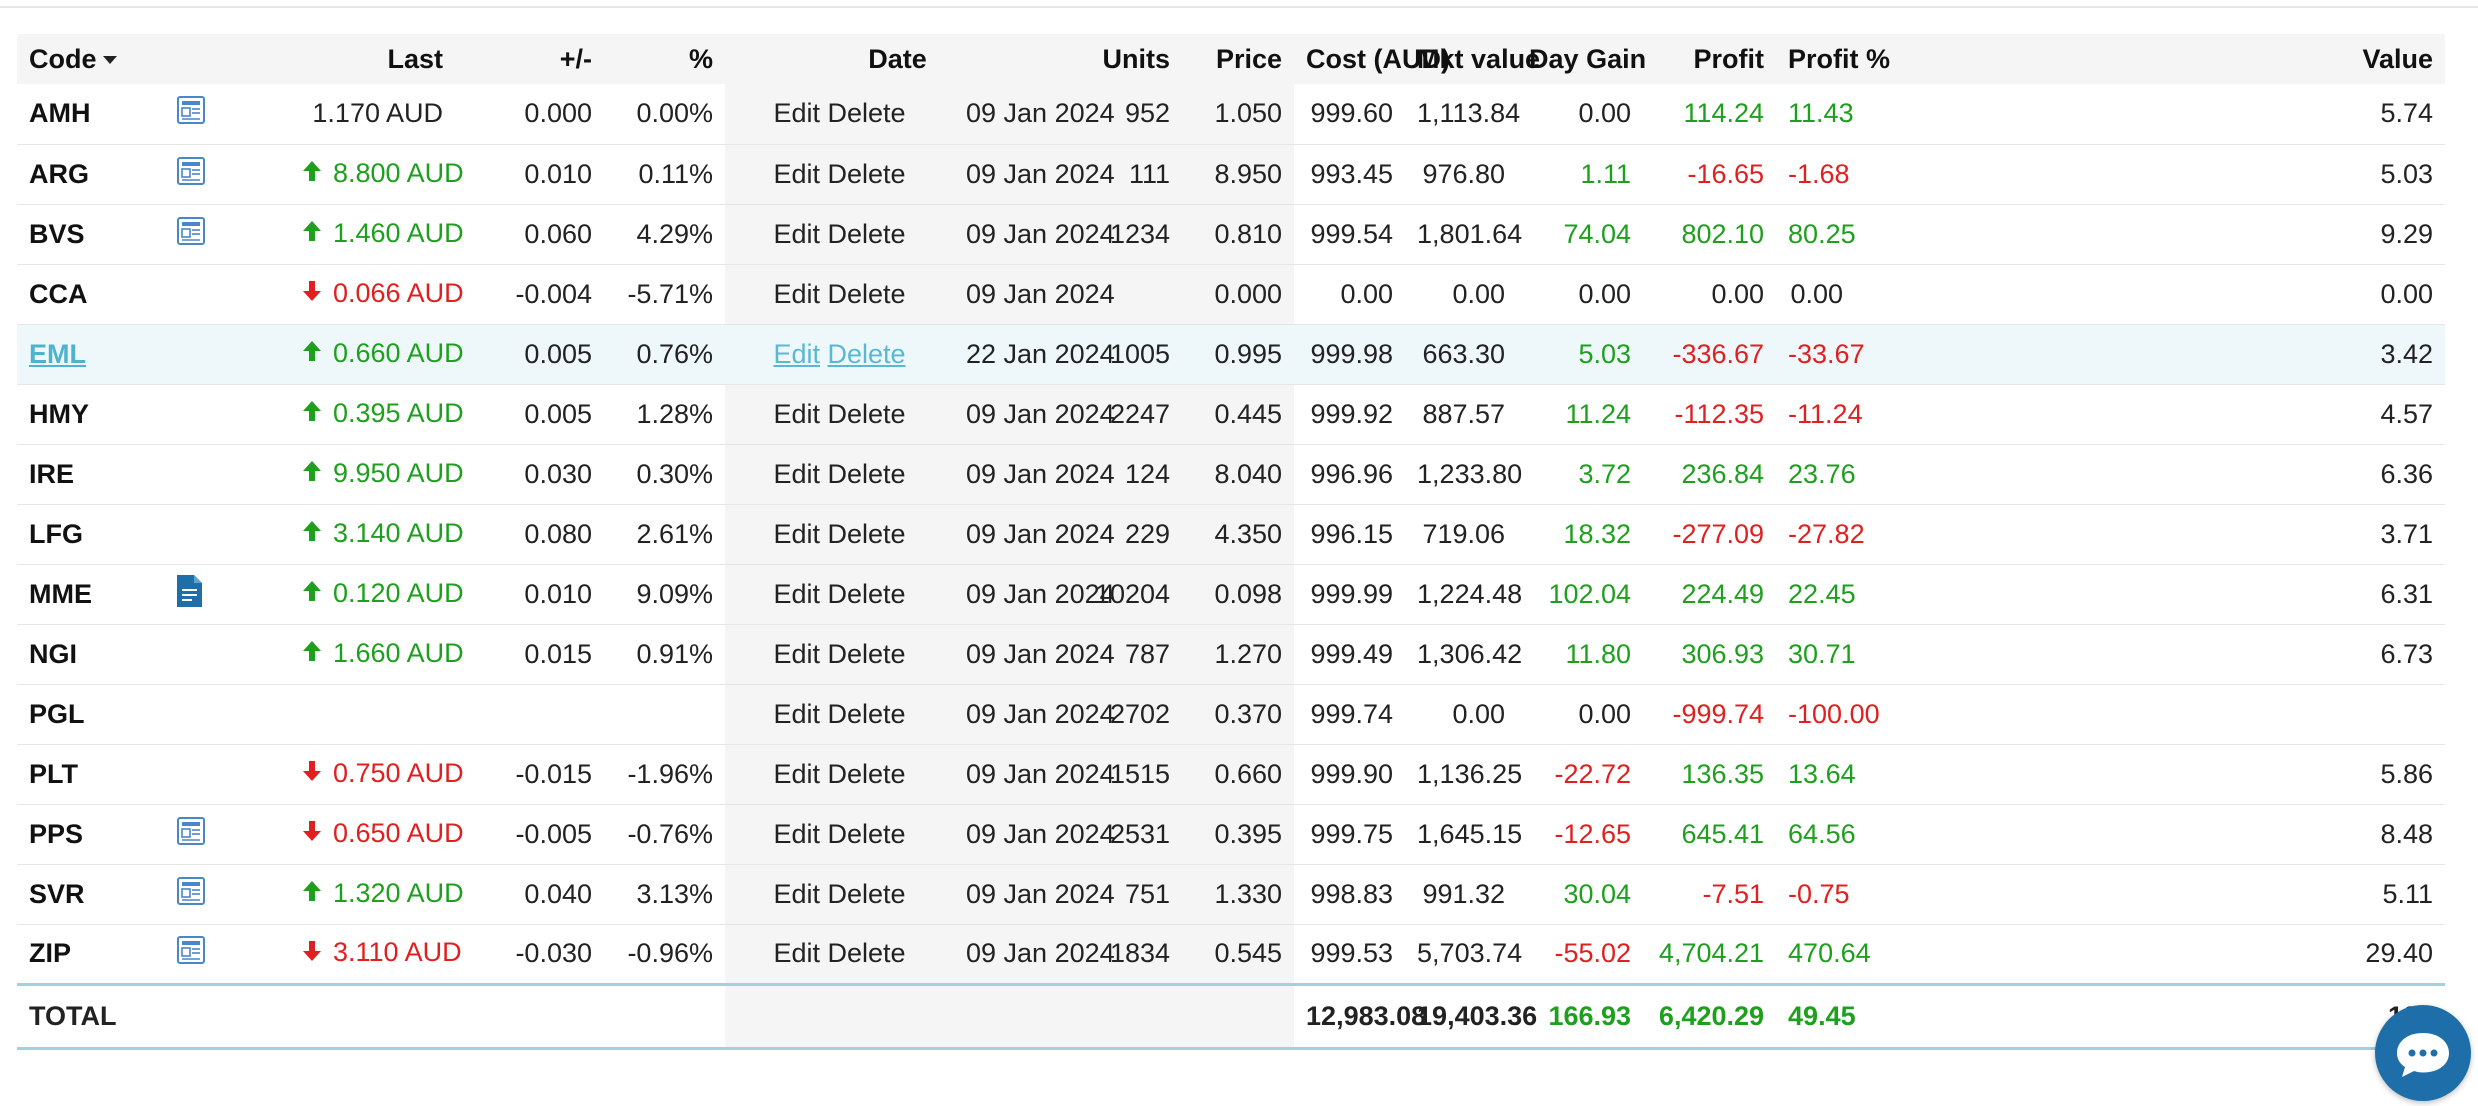 The image size is (2478, 1106). Describe the element at coordinates (1238, 59) in the screenshot. I see `column-header-price: Price` at that location.